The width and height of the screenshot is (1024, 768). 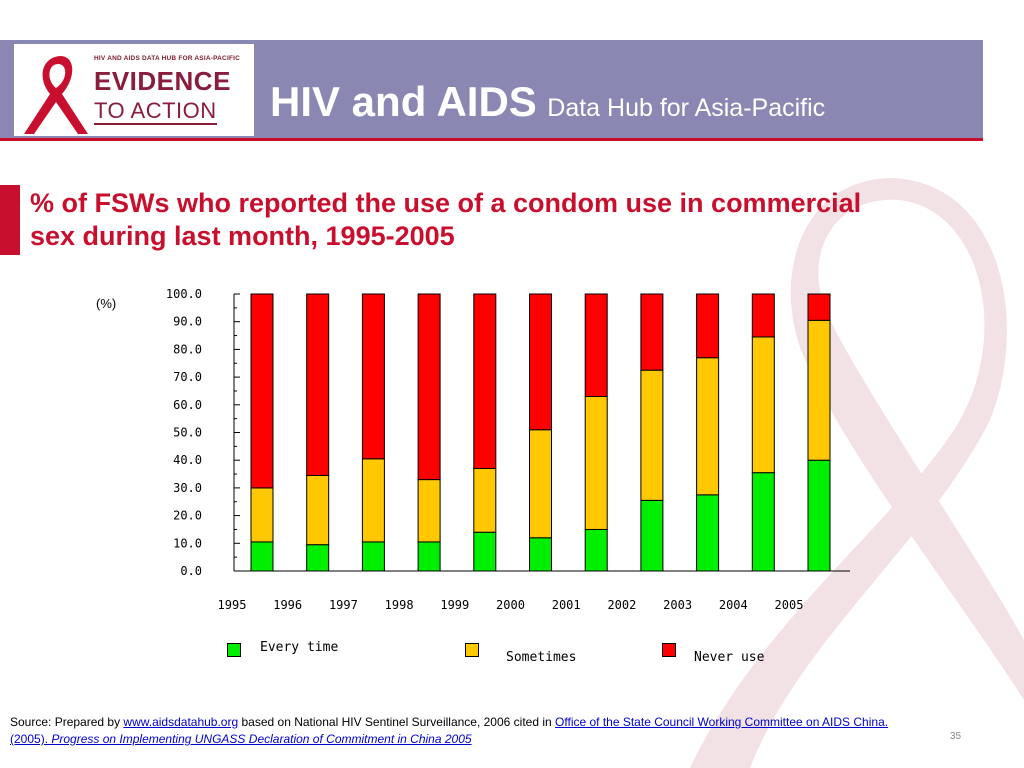 What do you see at coordinates (106, 303) in the screenshot?
I see `y-axis-unit: (%)` at bounding box center [106, 303].